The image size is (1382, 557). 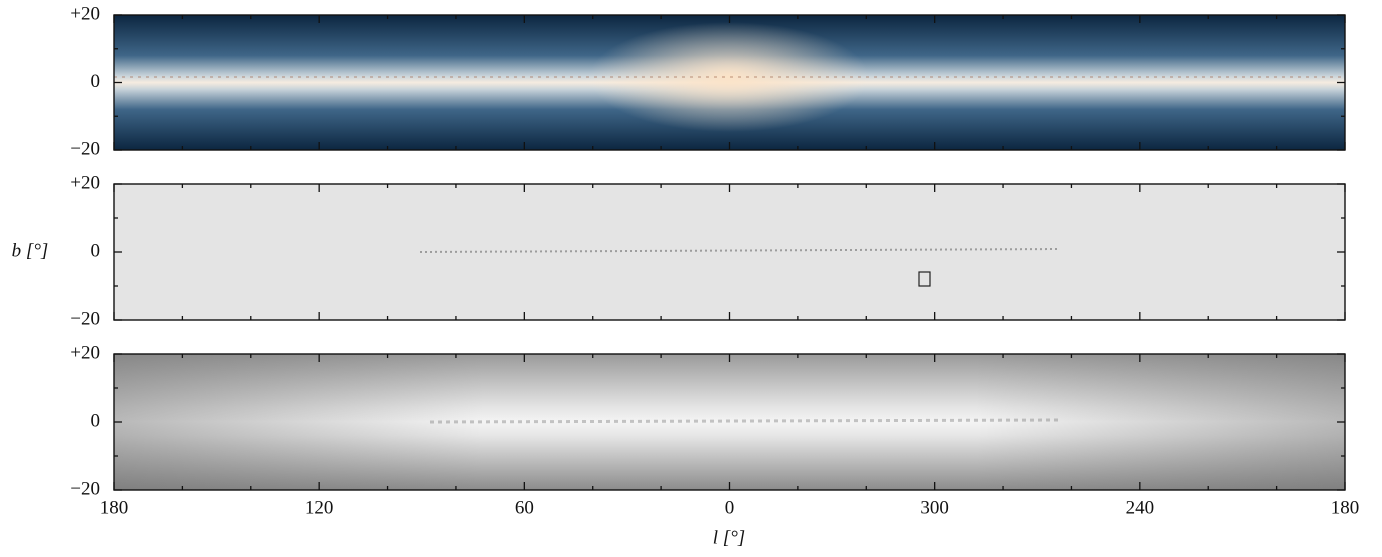 What do you see at coordinates (319, 507) in the screenshot?
I see `x-tick-label: 120` at bounding box center [319, 507].